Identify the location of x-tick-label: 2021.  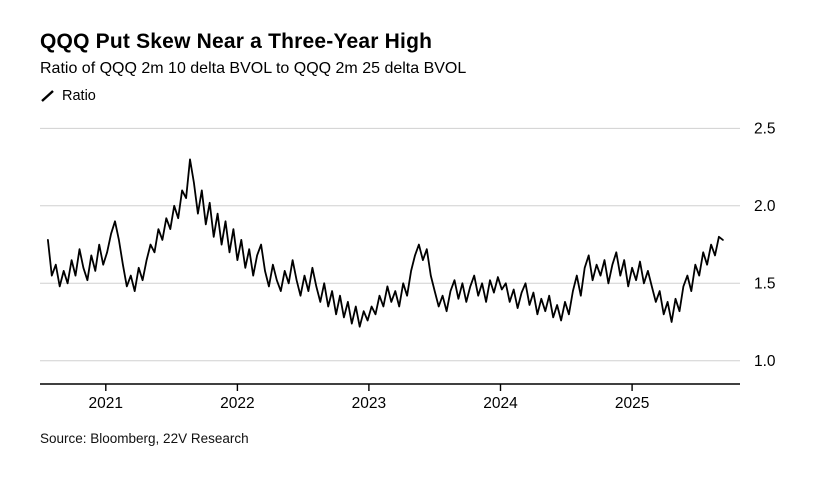
(106, 402).